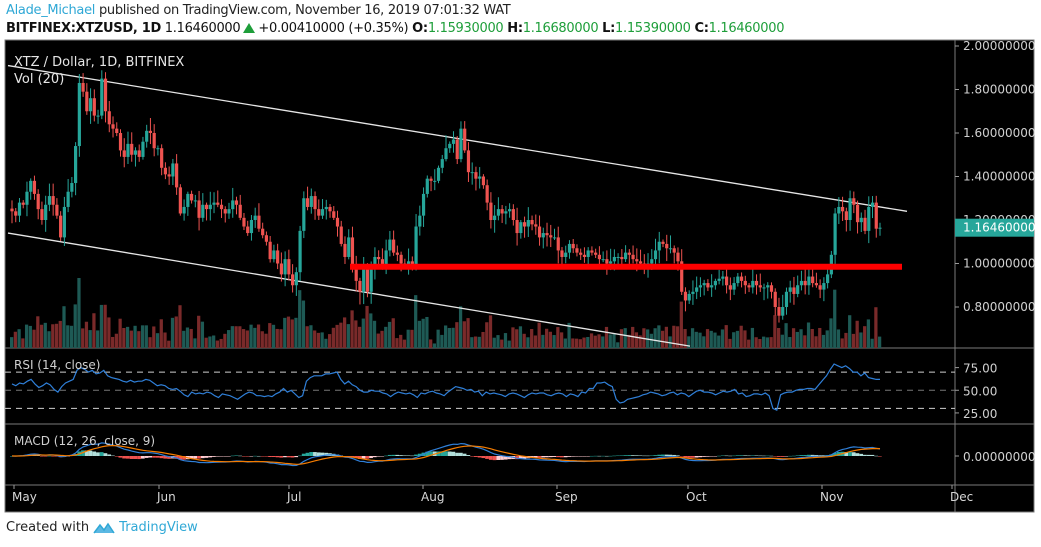 This screenshot has width=1041, height=547. I want to click on low-label: L:, so click(609, 28).